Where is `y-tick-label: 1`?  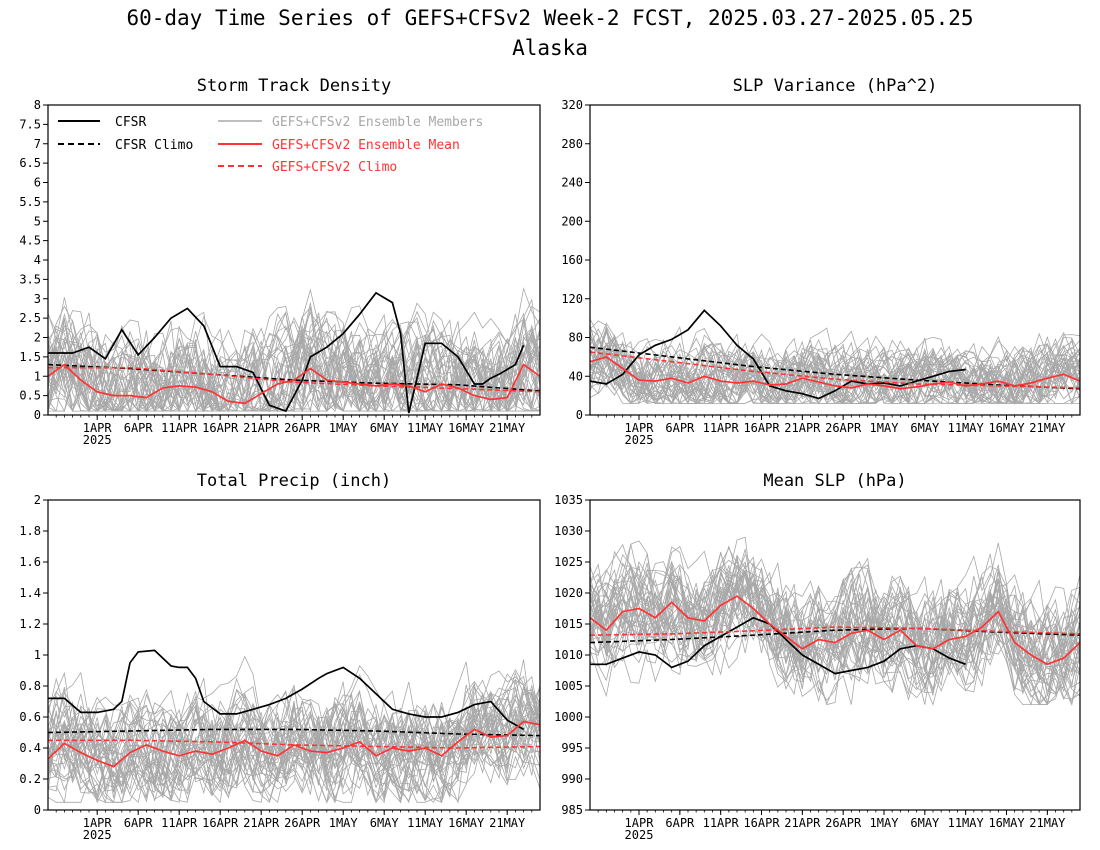 y-tick-label: 1 is located at coordinates (37, 376).